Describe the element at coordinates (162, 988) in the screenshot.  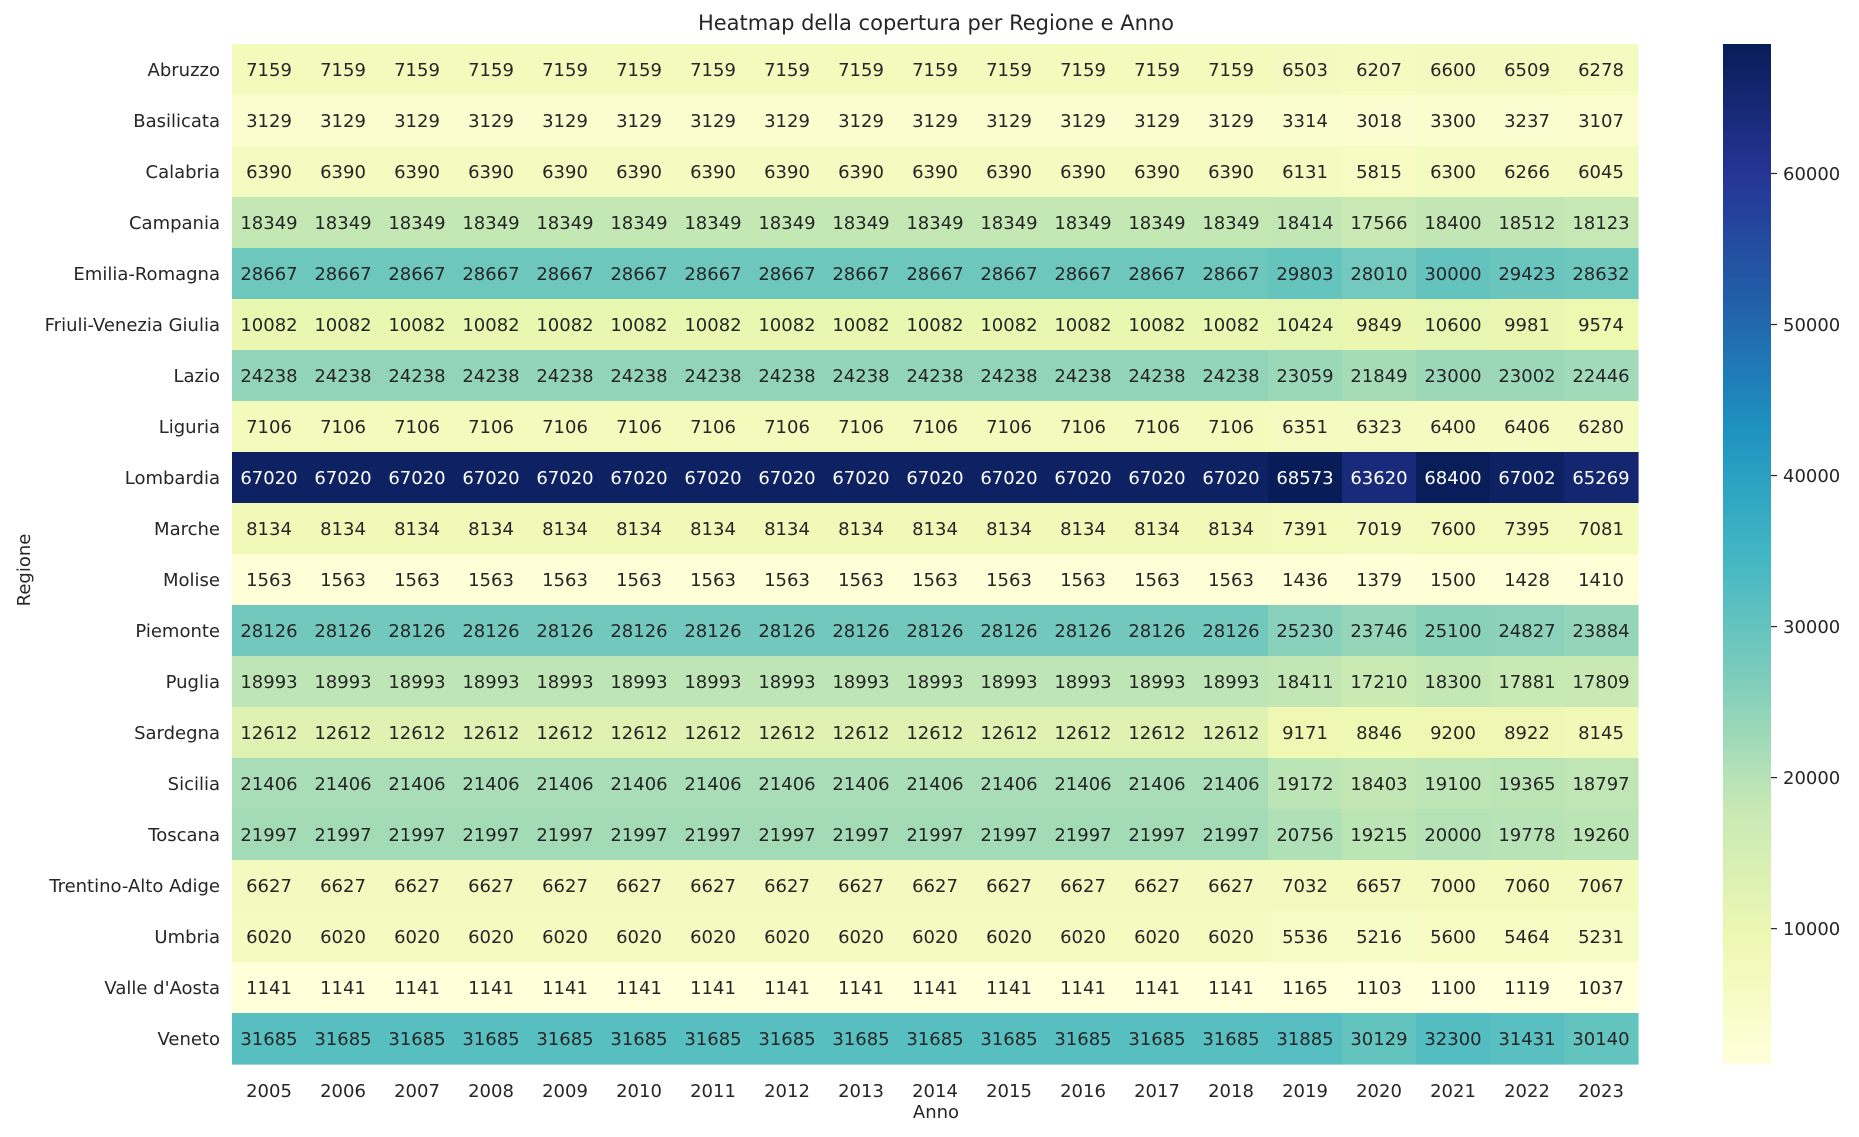
I see `y-tick-label: Valle d'Aosta` at that location.